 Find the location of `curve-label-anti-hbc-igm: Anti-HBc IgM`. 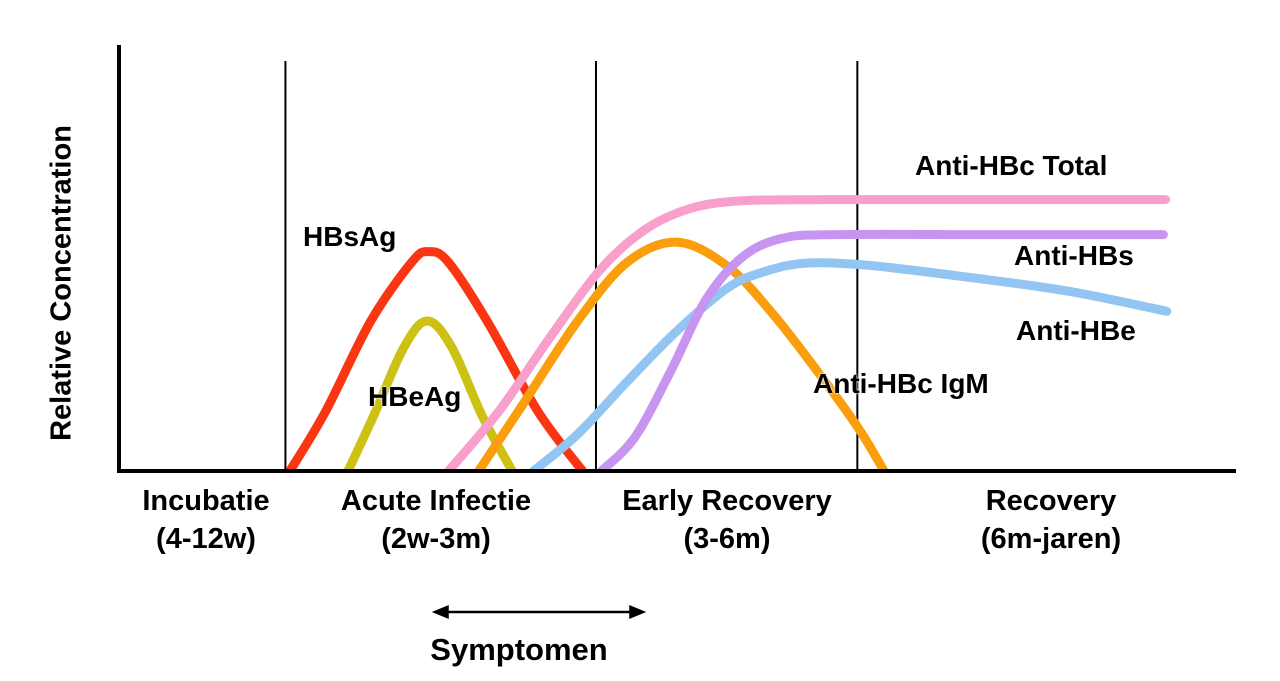

curve-label-anti-hbc-igm: Anti-HBc IgM is located at coordinates (901, 383).